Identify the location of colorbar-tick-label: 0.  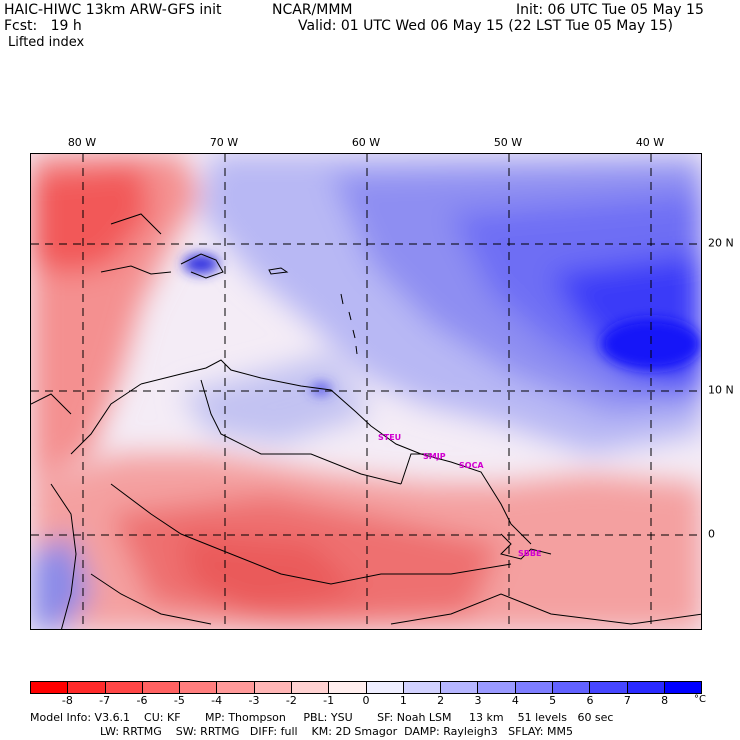
(366, 700).